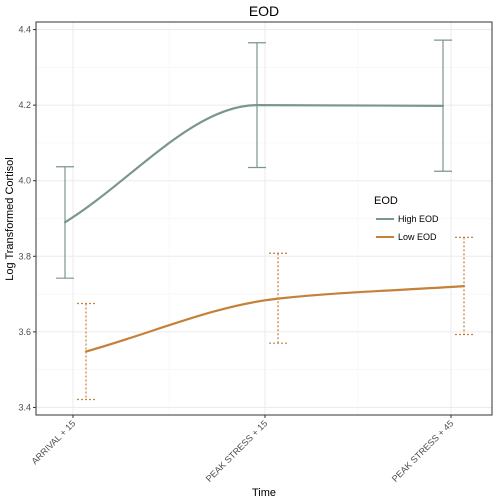 This screenshot has height=504, width=504. I want to click on y-tick-label: 4.2, so click(24, 105).